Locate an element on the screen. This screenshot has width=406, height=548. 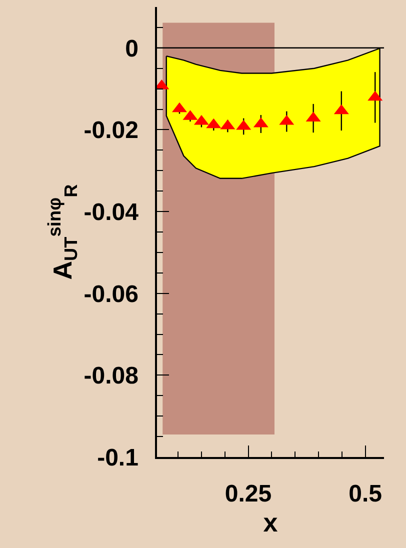
y-tick-label: -0.1 is located at coordinates (117, 458).